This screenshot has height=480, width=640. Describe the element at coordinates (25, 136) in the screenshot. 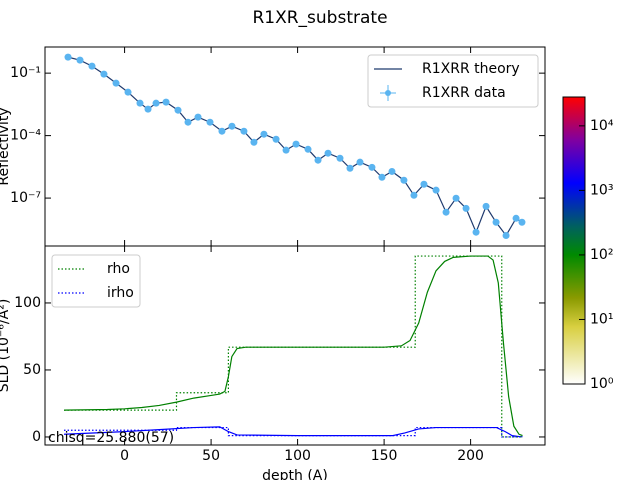

I see `y-tick-label: 10⁻⁴` at that location.